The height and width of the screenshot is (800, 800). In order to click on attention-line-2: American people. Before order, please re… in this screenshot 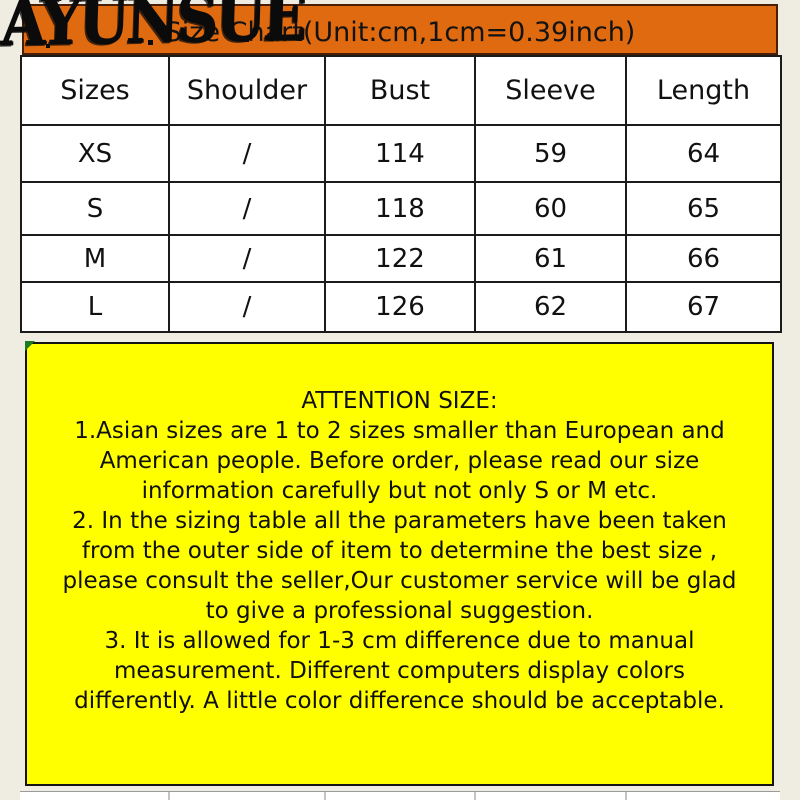, I will do `click(399, 461)`.